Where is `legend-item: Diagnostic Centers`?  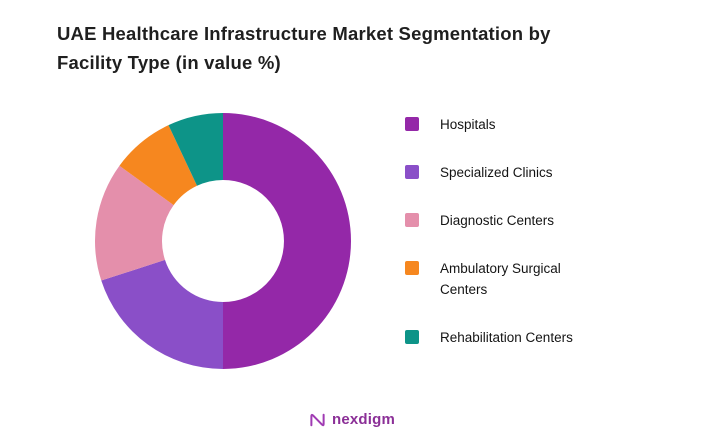
legend-item: Diagnostic Centers is located at coordinates (512, 221).